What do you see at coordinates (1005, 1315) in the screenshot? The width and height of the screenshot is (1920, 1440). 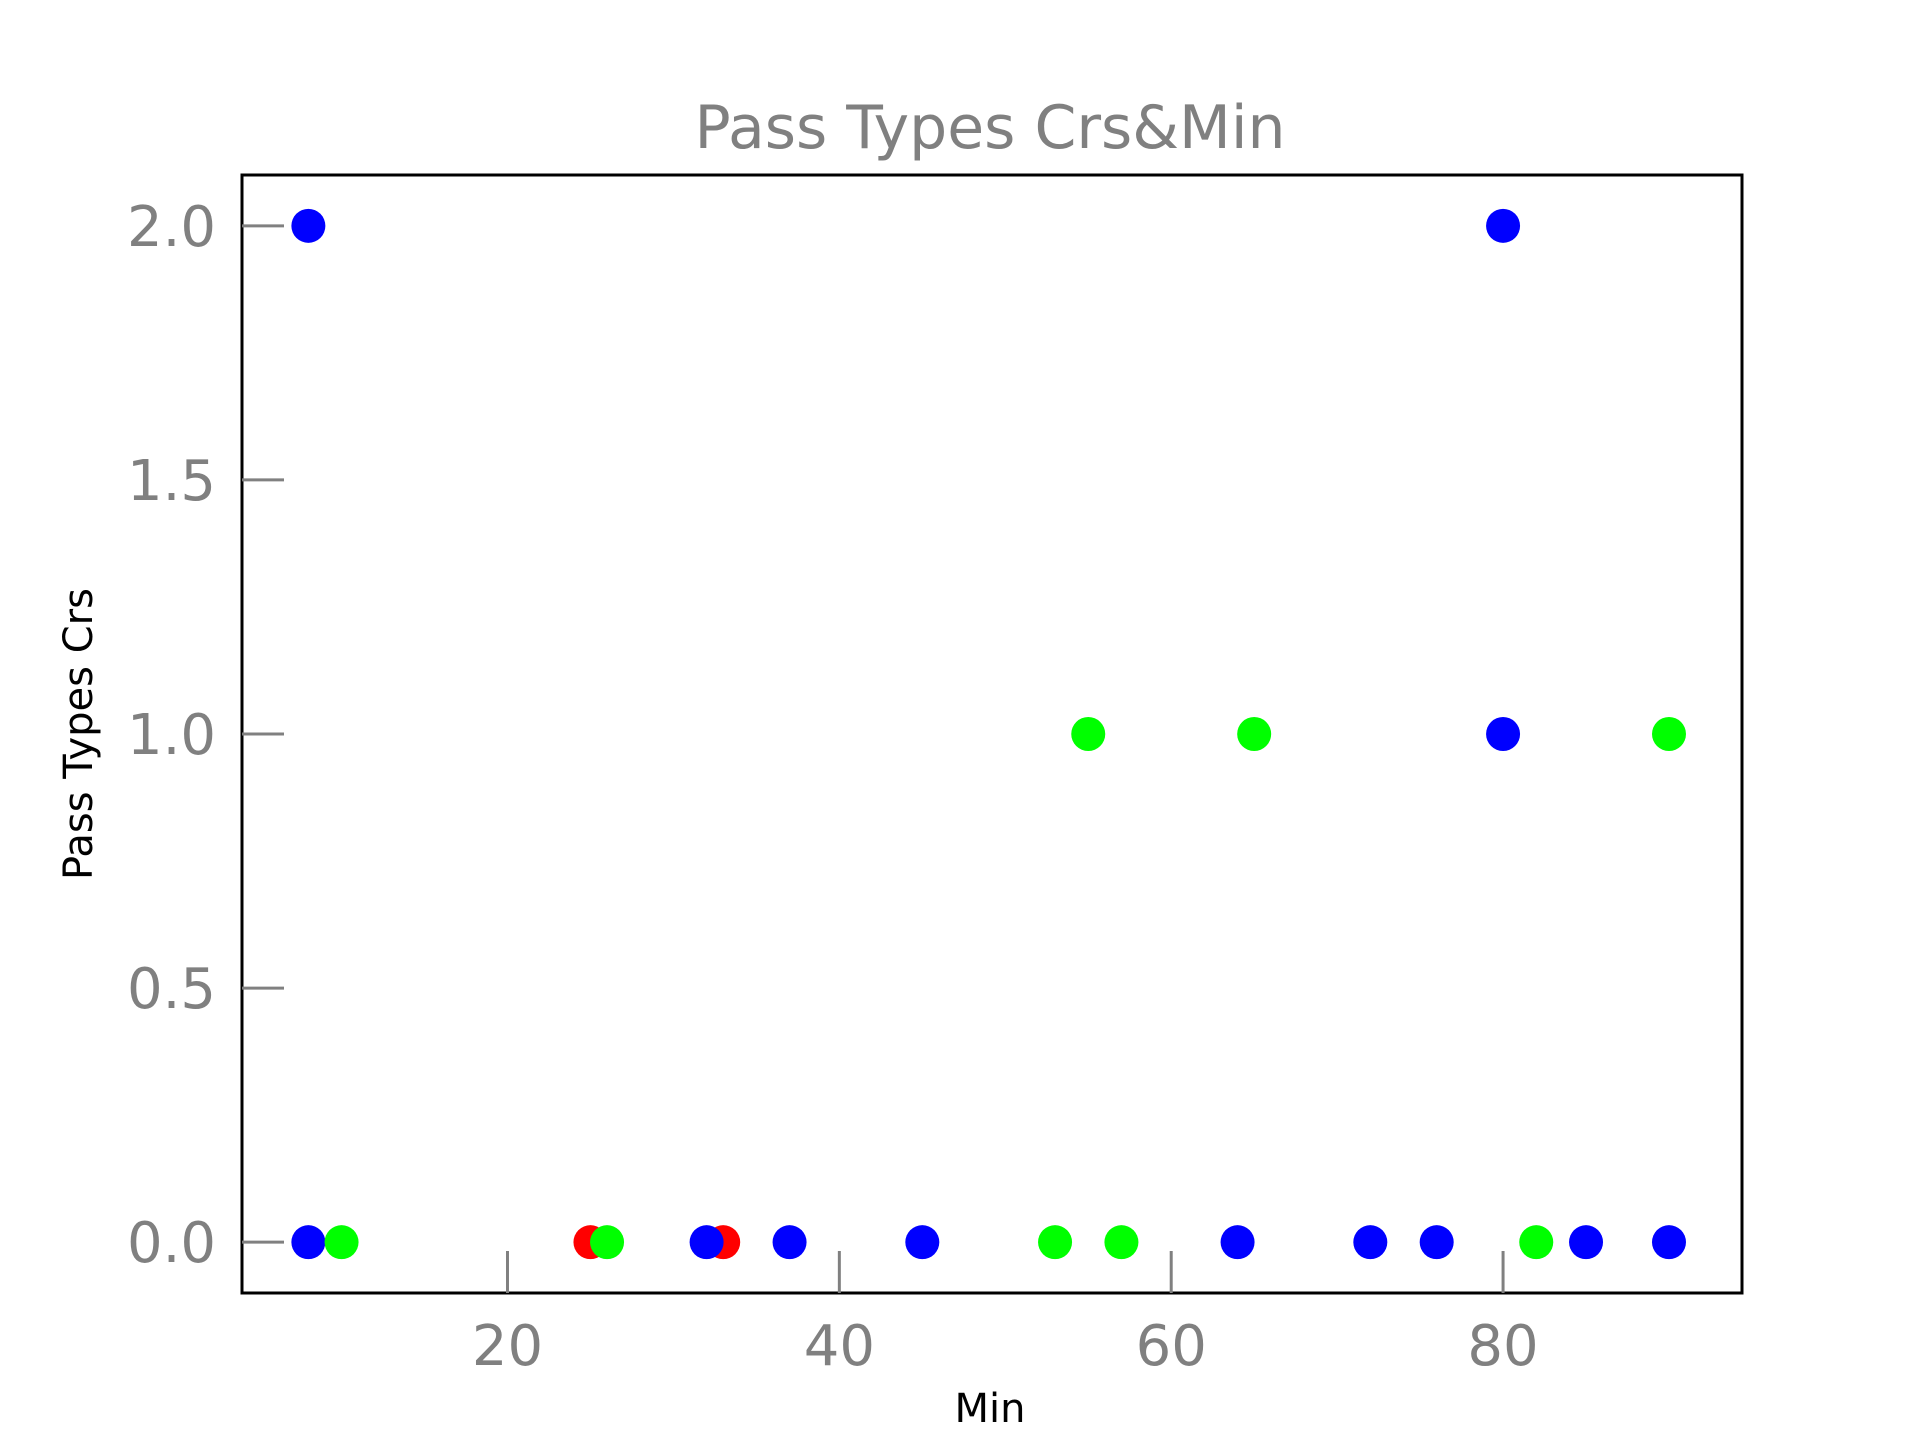 I see `x-axis: 20 40 60 80` at bounding box center [1005, 1315].